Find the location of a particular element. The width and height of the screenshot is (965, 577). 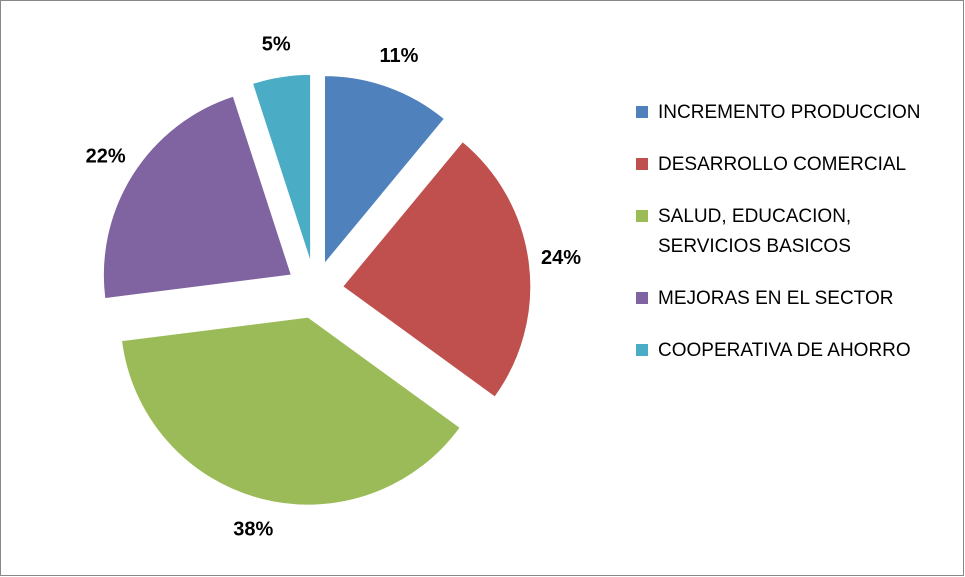

data-label: 38% is located at coordinates (253, 529).